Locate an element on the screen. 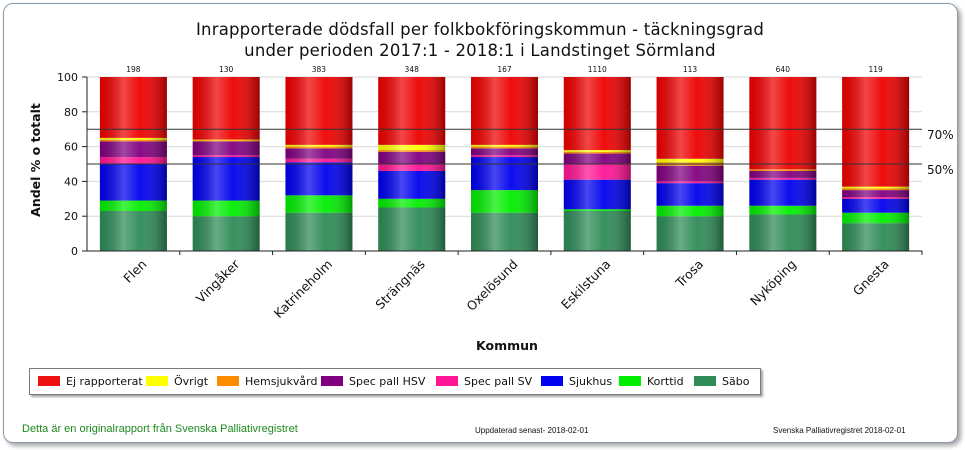 Image resolution: width=965 pixels, height=450 pixels. legend-item: Sjukhus is located at coordinates (576, 382).